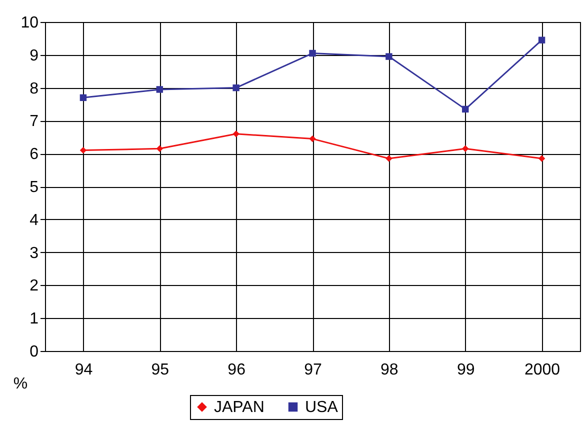 The height and width of the screenshot is (425, 582). Describe the element at coordinates (389, 370) in the screenshot. I see `x-tick-label: 98` at that location.